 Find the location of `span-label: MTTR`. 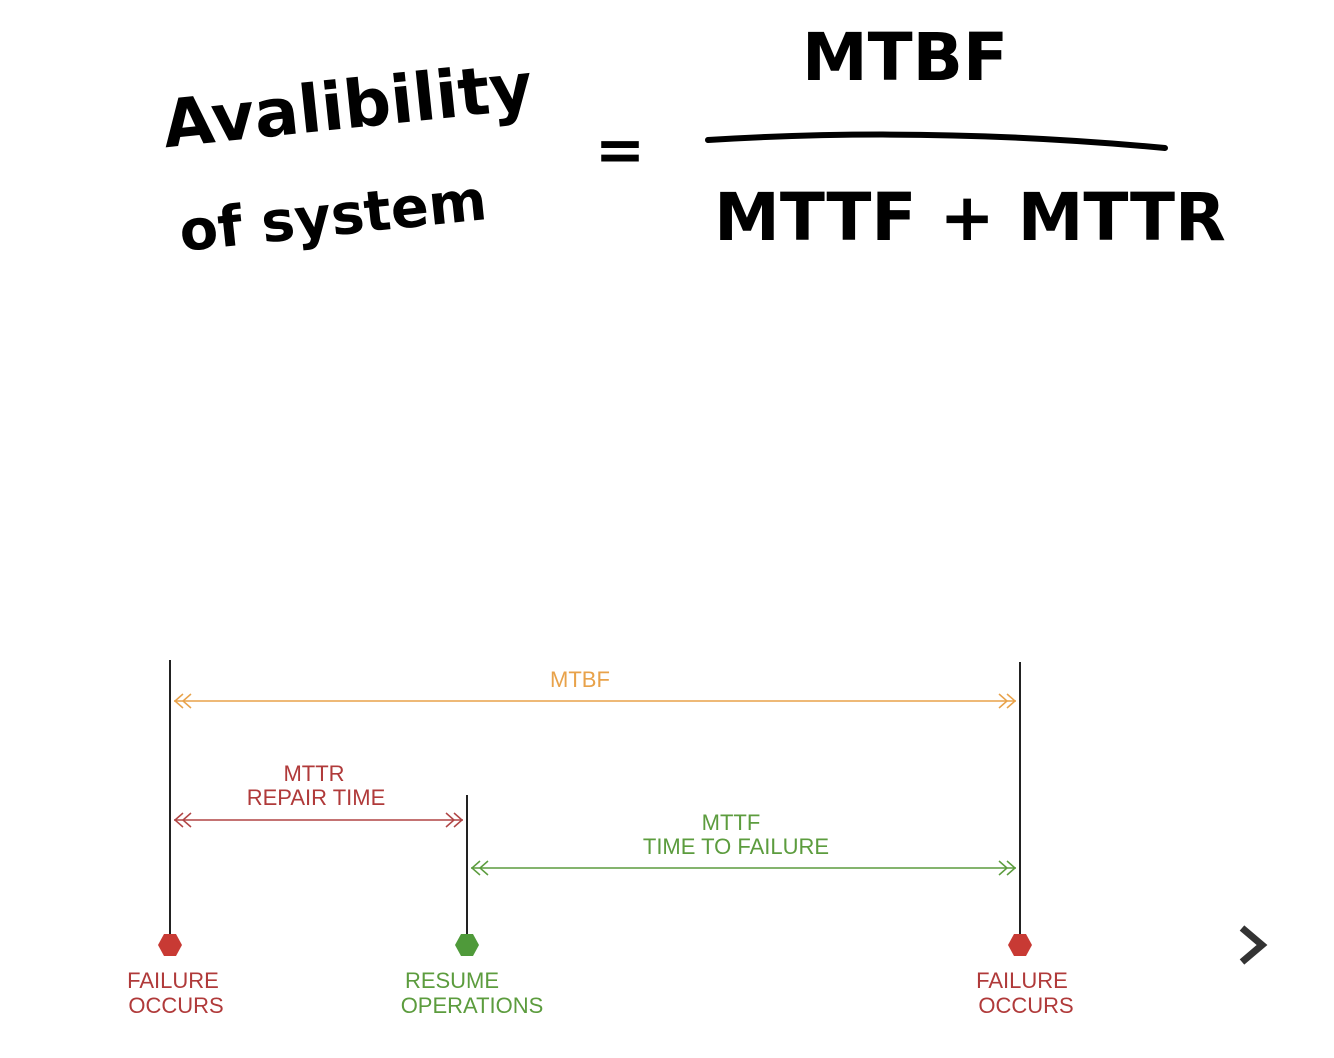

span-label: MTTR is located at coordinates (313, 773).